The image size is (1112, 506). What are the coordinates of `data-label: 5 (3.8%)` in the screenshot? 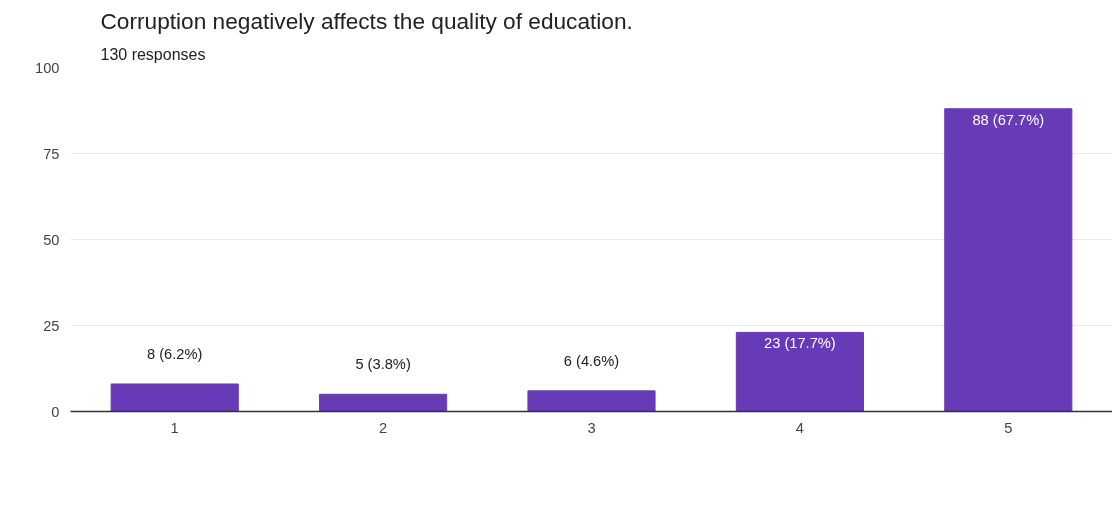 It's located at (383, 364).